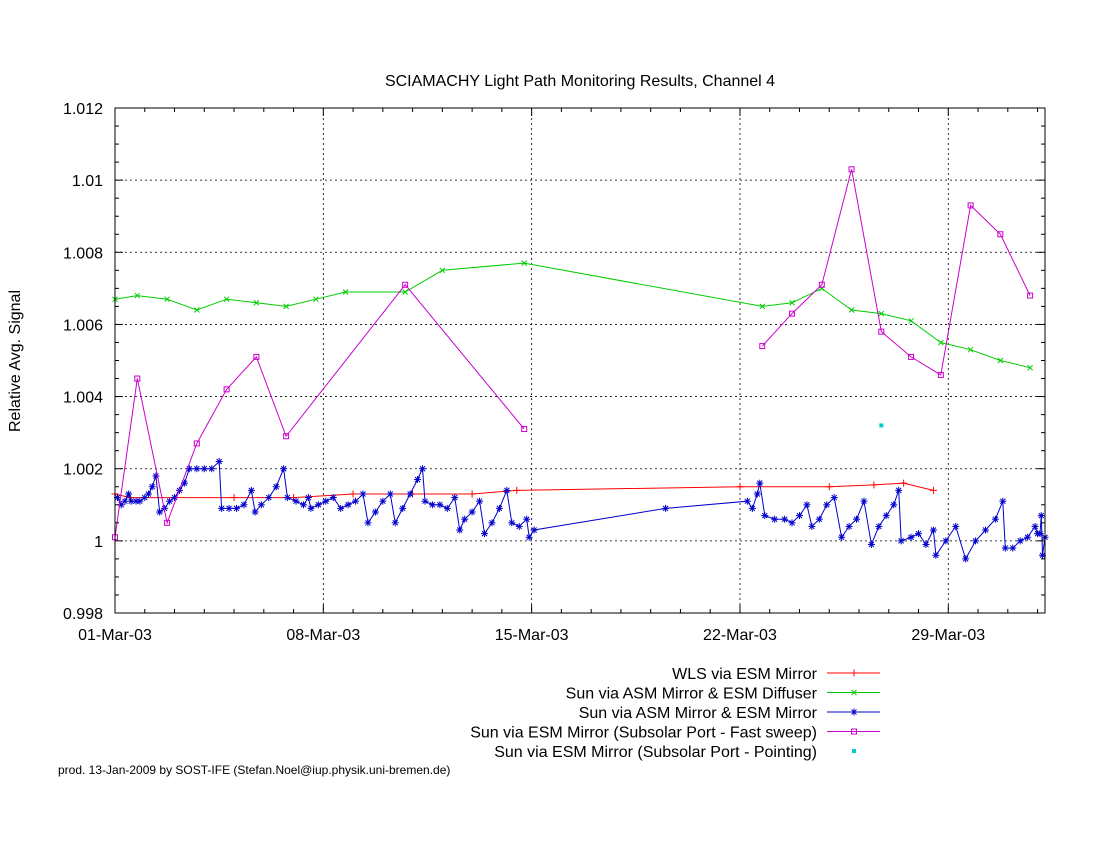 The image size is (1100, 850). I want to click on series-line, so click(524, 490).